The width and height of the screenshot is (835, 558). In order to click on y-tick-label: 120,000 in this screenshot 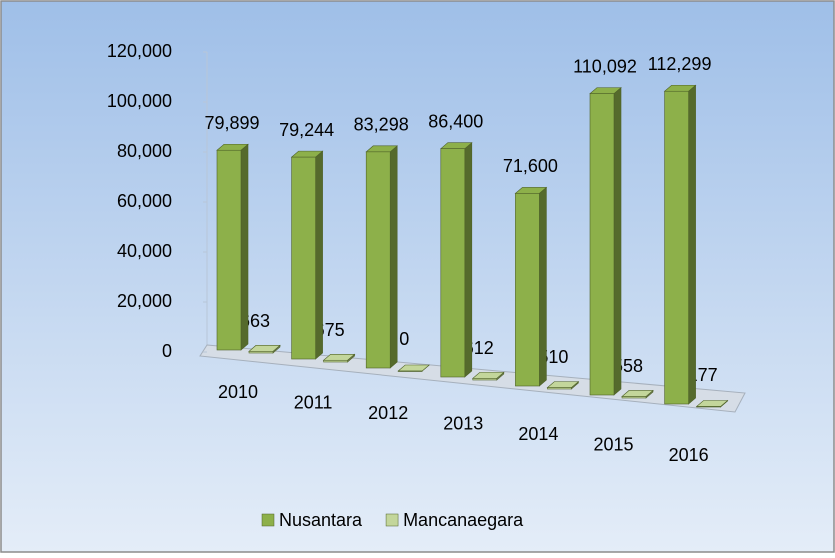, I will do `click(139, 51)`.